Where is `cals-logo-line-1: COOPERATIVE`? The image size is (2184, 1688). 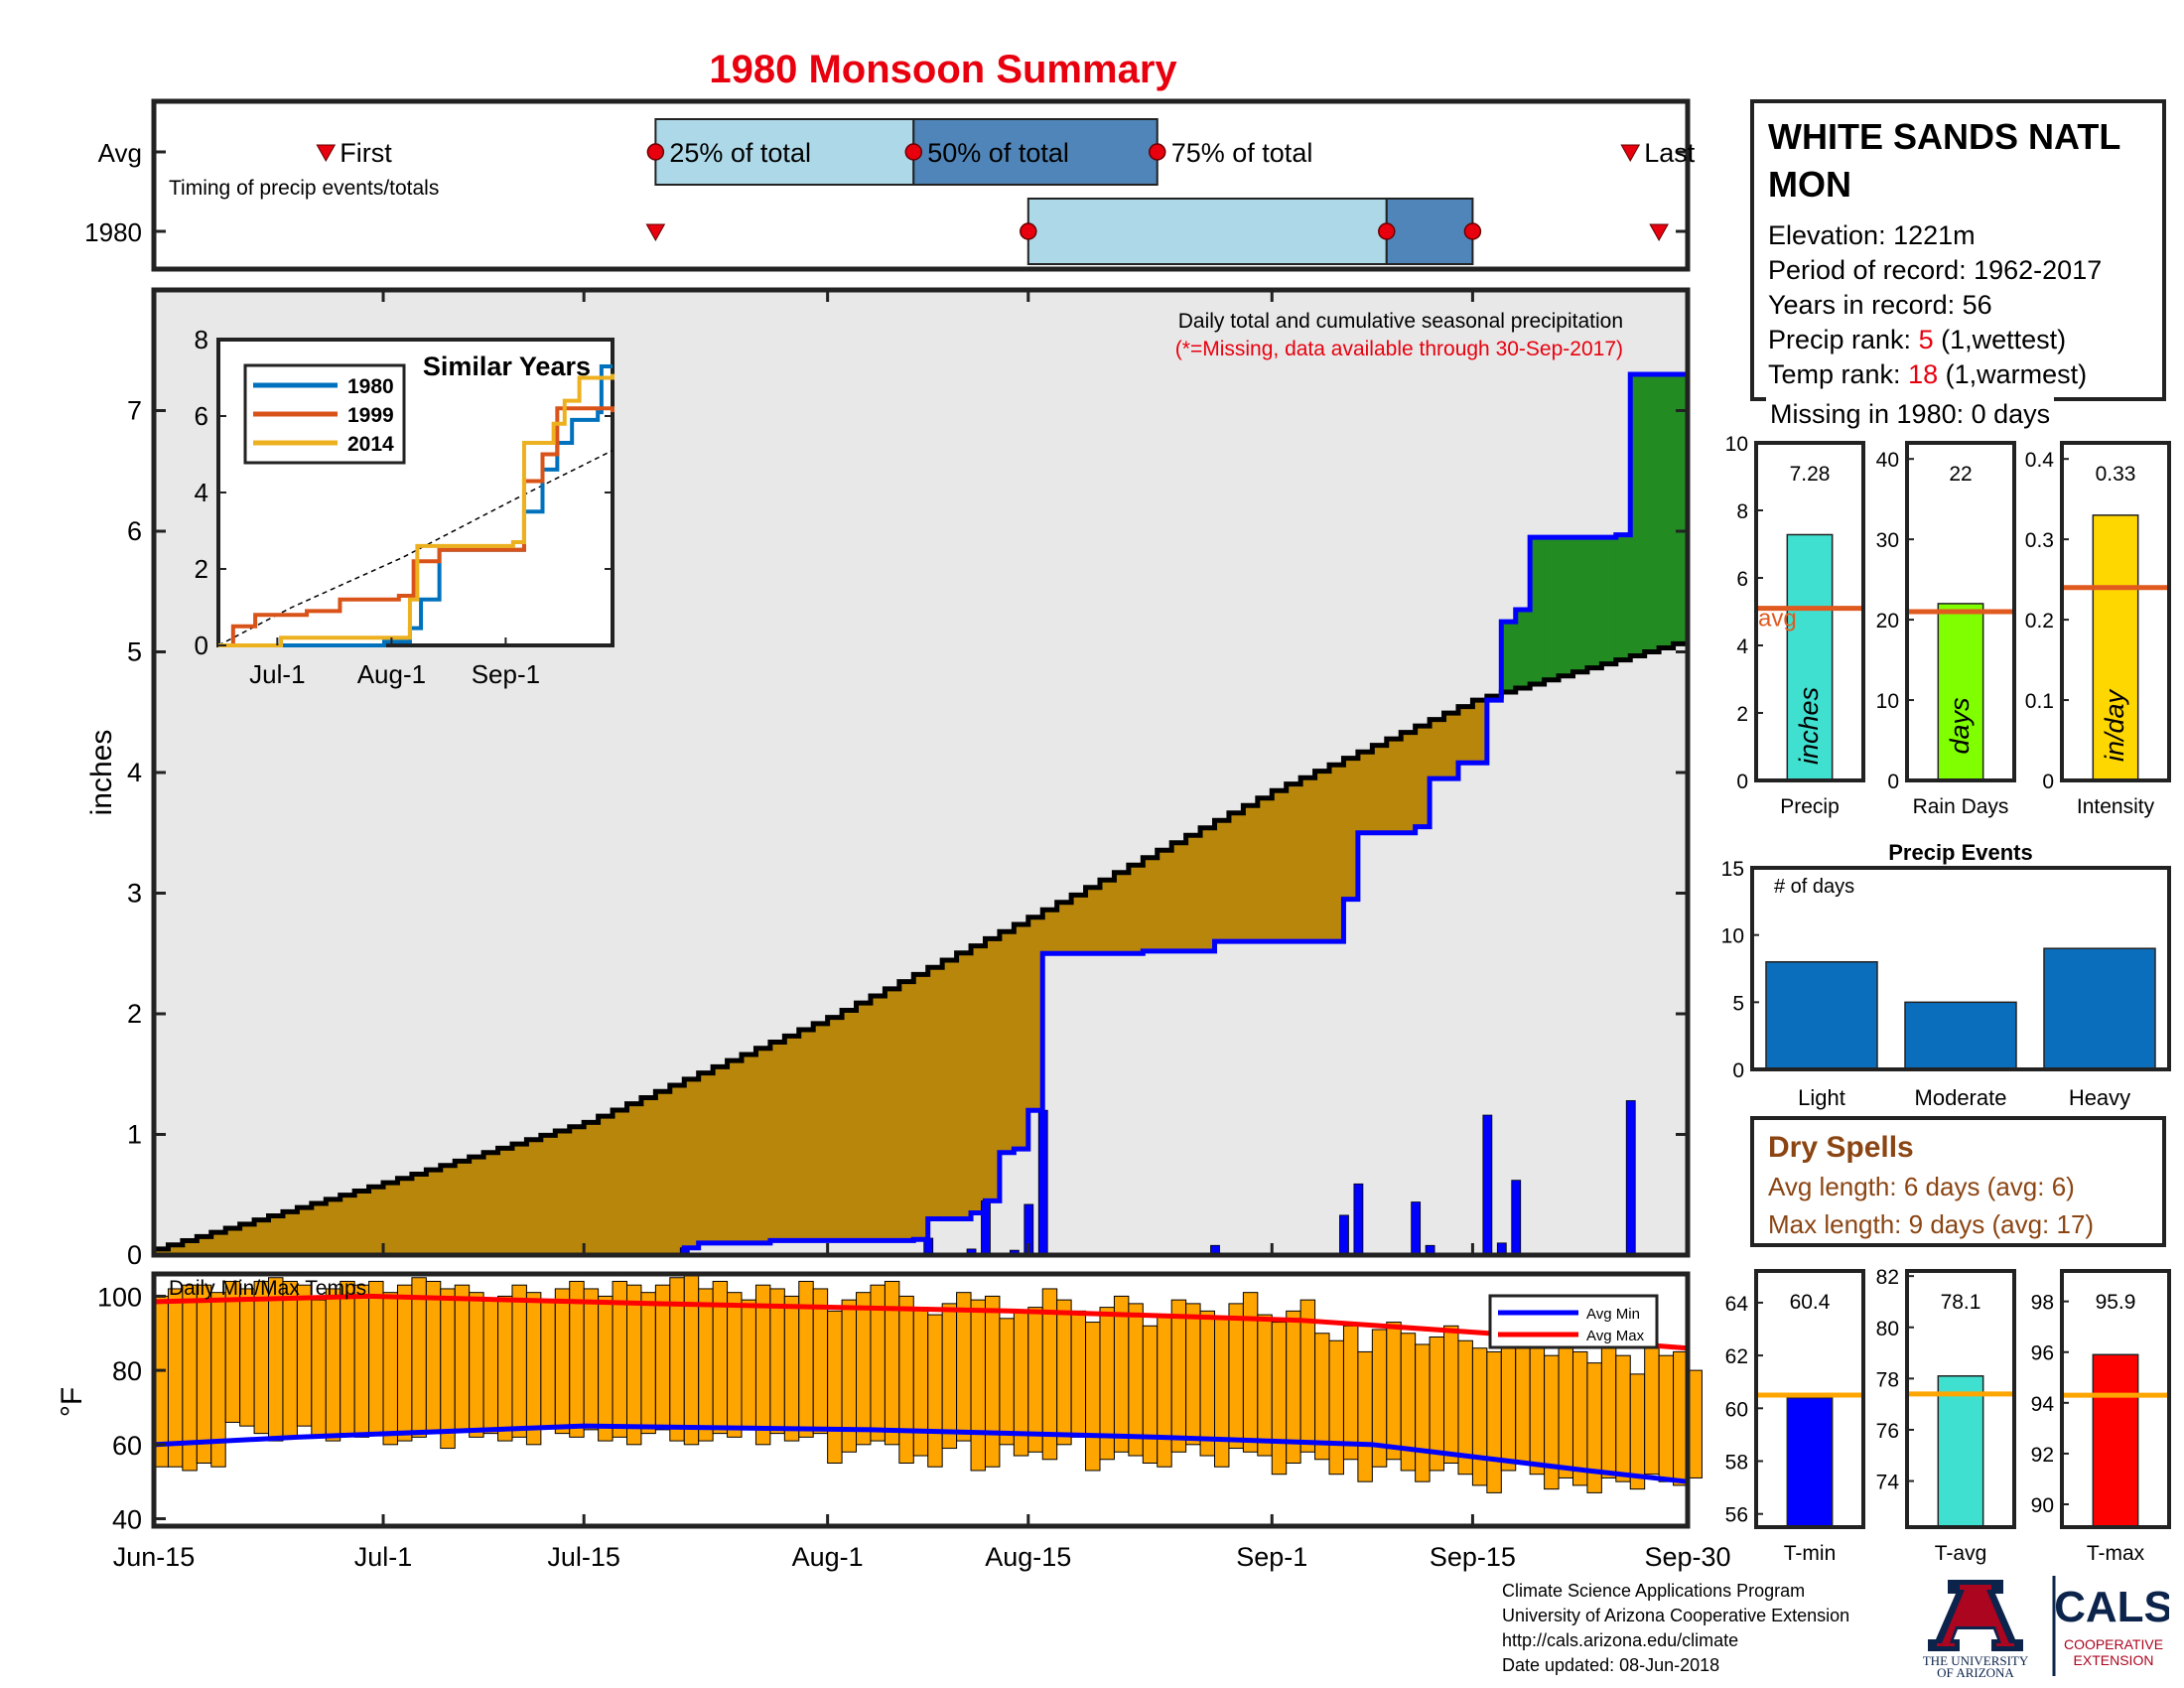 cals-logo-line-1: COOPERATIVE is located at coordinates (2113, 1644).